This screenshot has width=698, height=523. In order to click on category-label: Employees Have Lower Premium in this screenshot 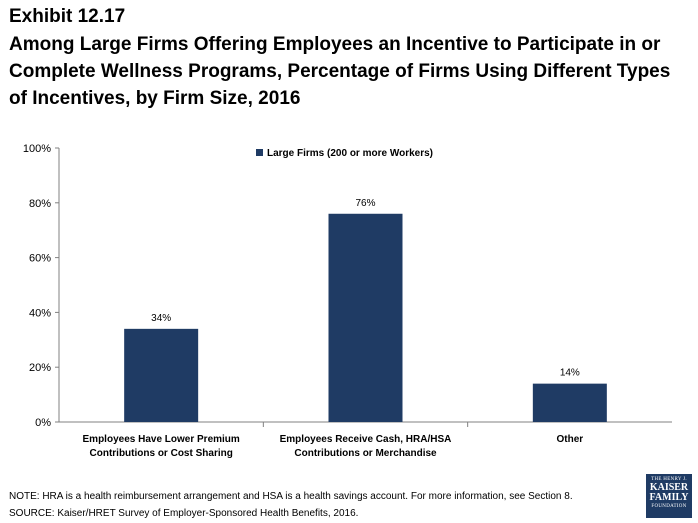, I will do `click(161, 439)`.